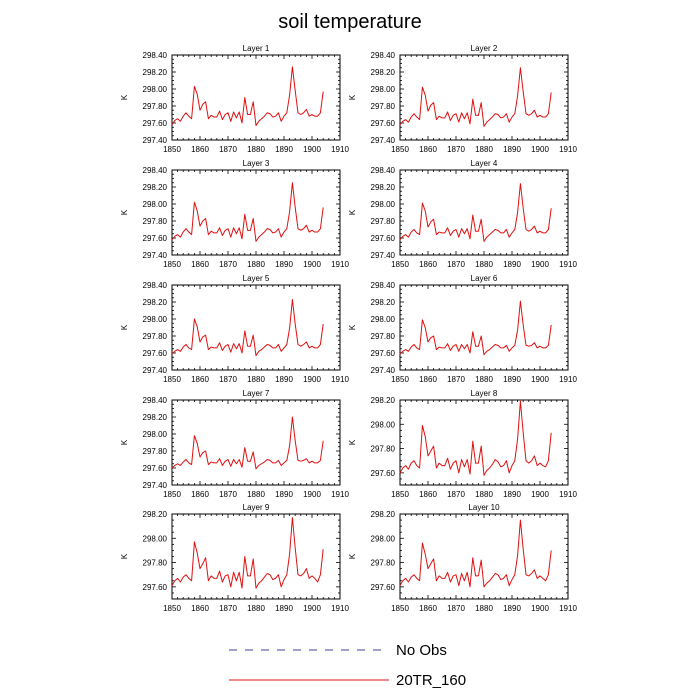  What do you see at coordinates (340, 264) in the screenshot?
I see `layer-3-xtick-label: 1910` at bounding box center [340, 264].